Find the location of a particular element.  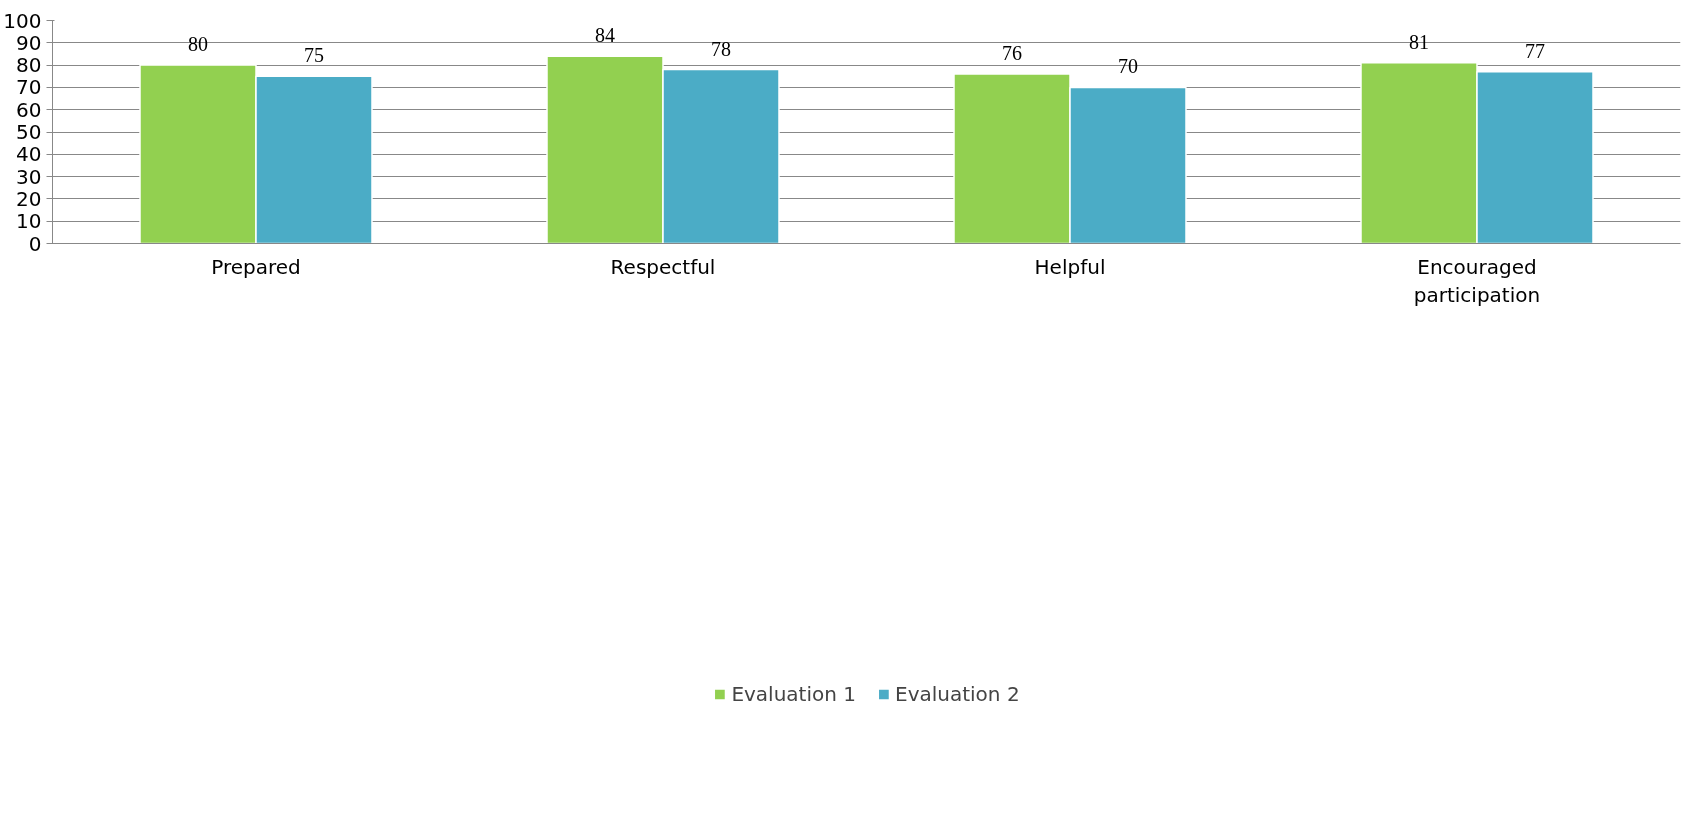

x-tick-label: Helpful is located at coordinates (1070, 266).